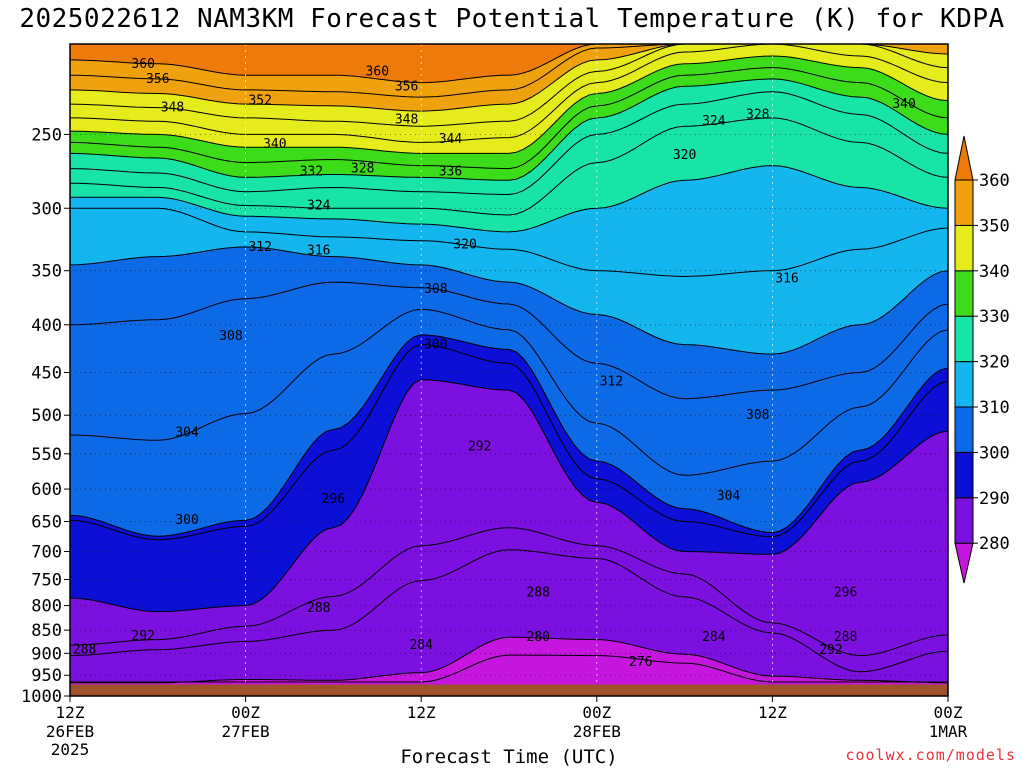 The image size is (1024, 768). What do you see at coordinates (46, 631) in the screenshot?
I see `y-tick-label: 850` at bounding box center [46, 631].